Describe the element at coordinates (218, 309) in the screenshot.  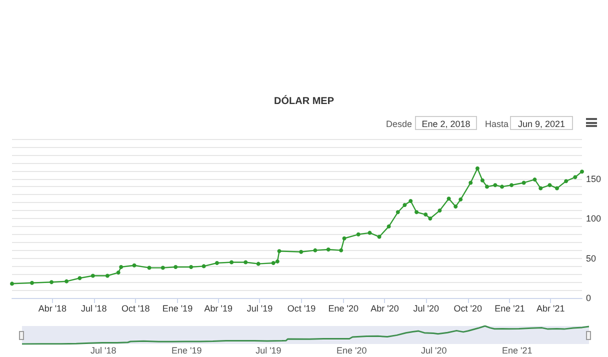
I see `x-tick-label: Abr '19` at that location.